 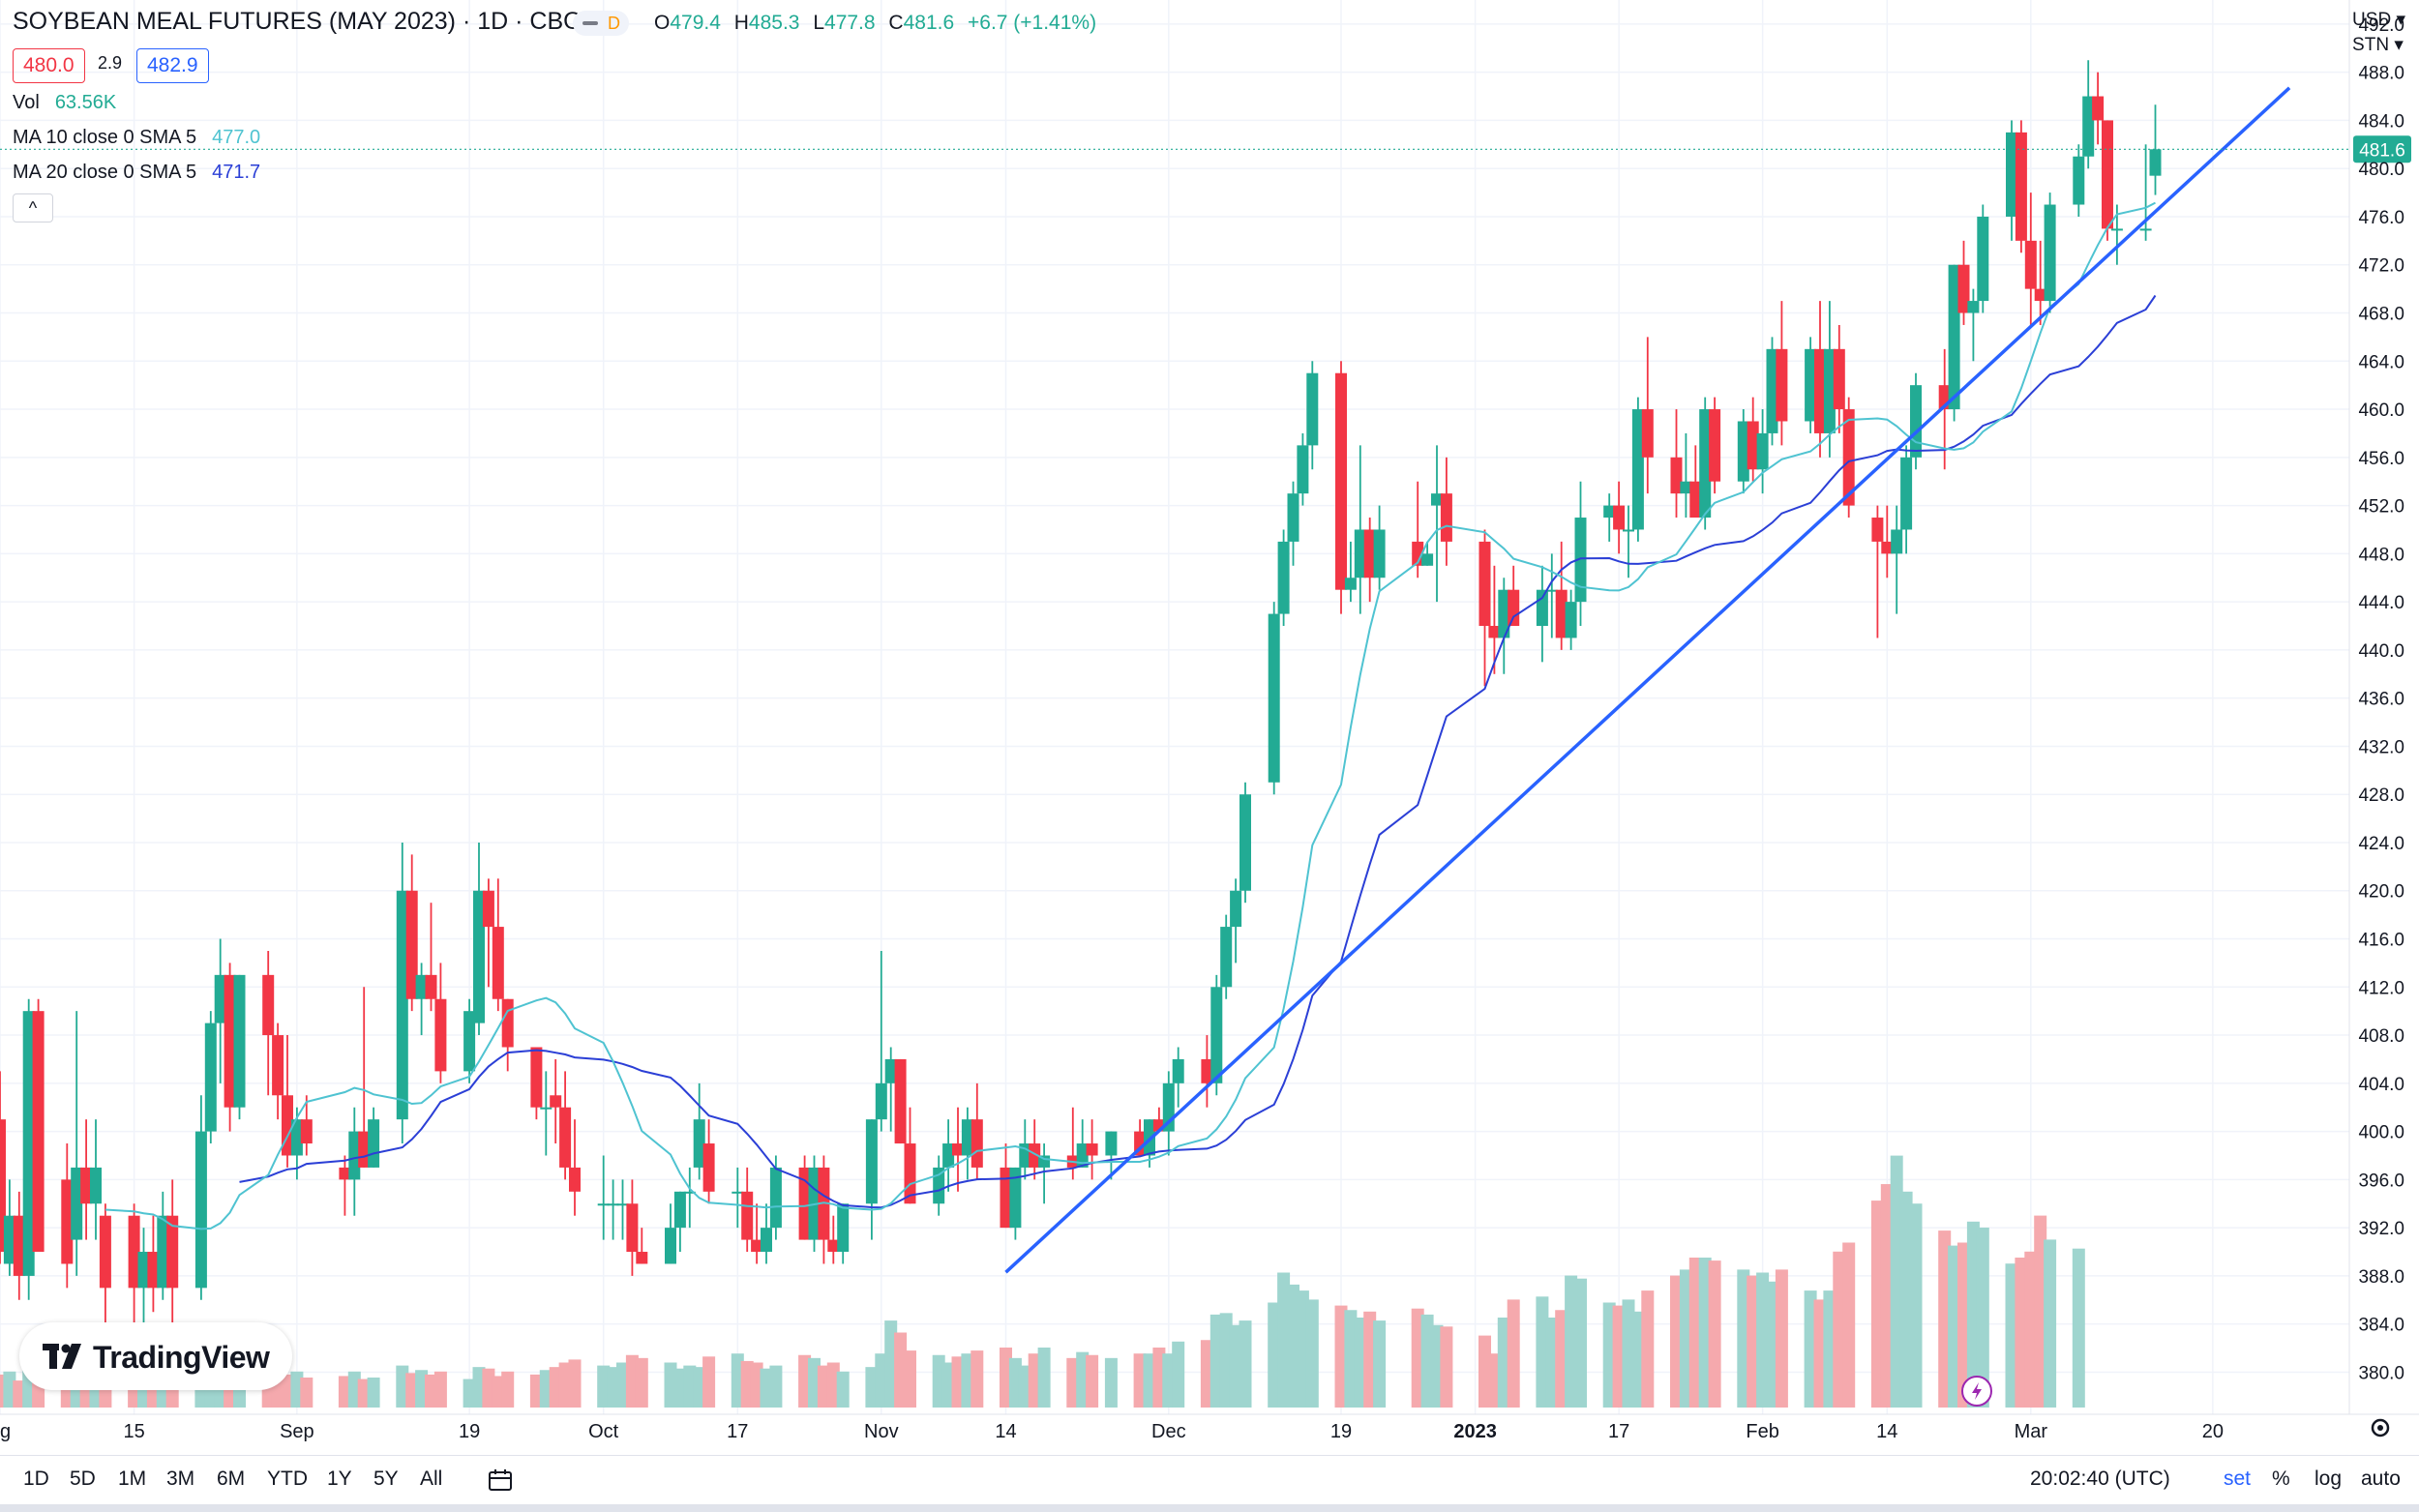 What do you see at coordinates (2381, 893) in the screenshot?
I see `price-tick-label: 420.0` at bounding box center [2381, 893].